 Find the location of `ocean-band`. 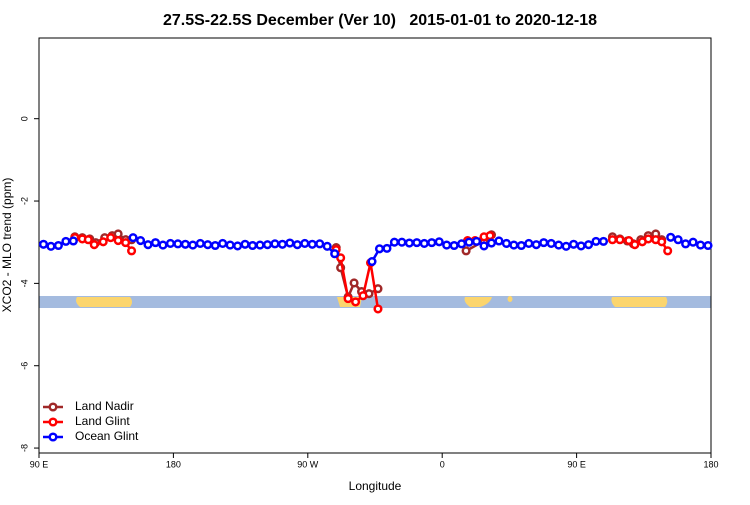

ocean-band is located at coordinates (375, 302).